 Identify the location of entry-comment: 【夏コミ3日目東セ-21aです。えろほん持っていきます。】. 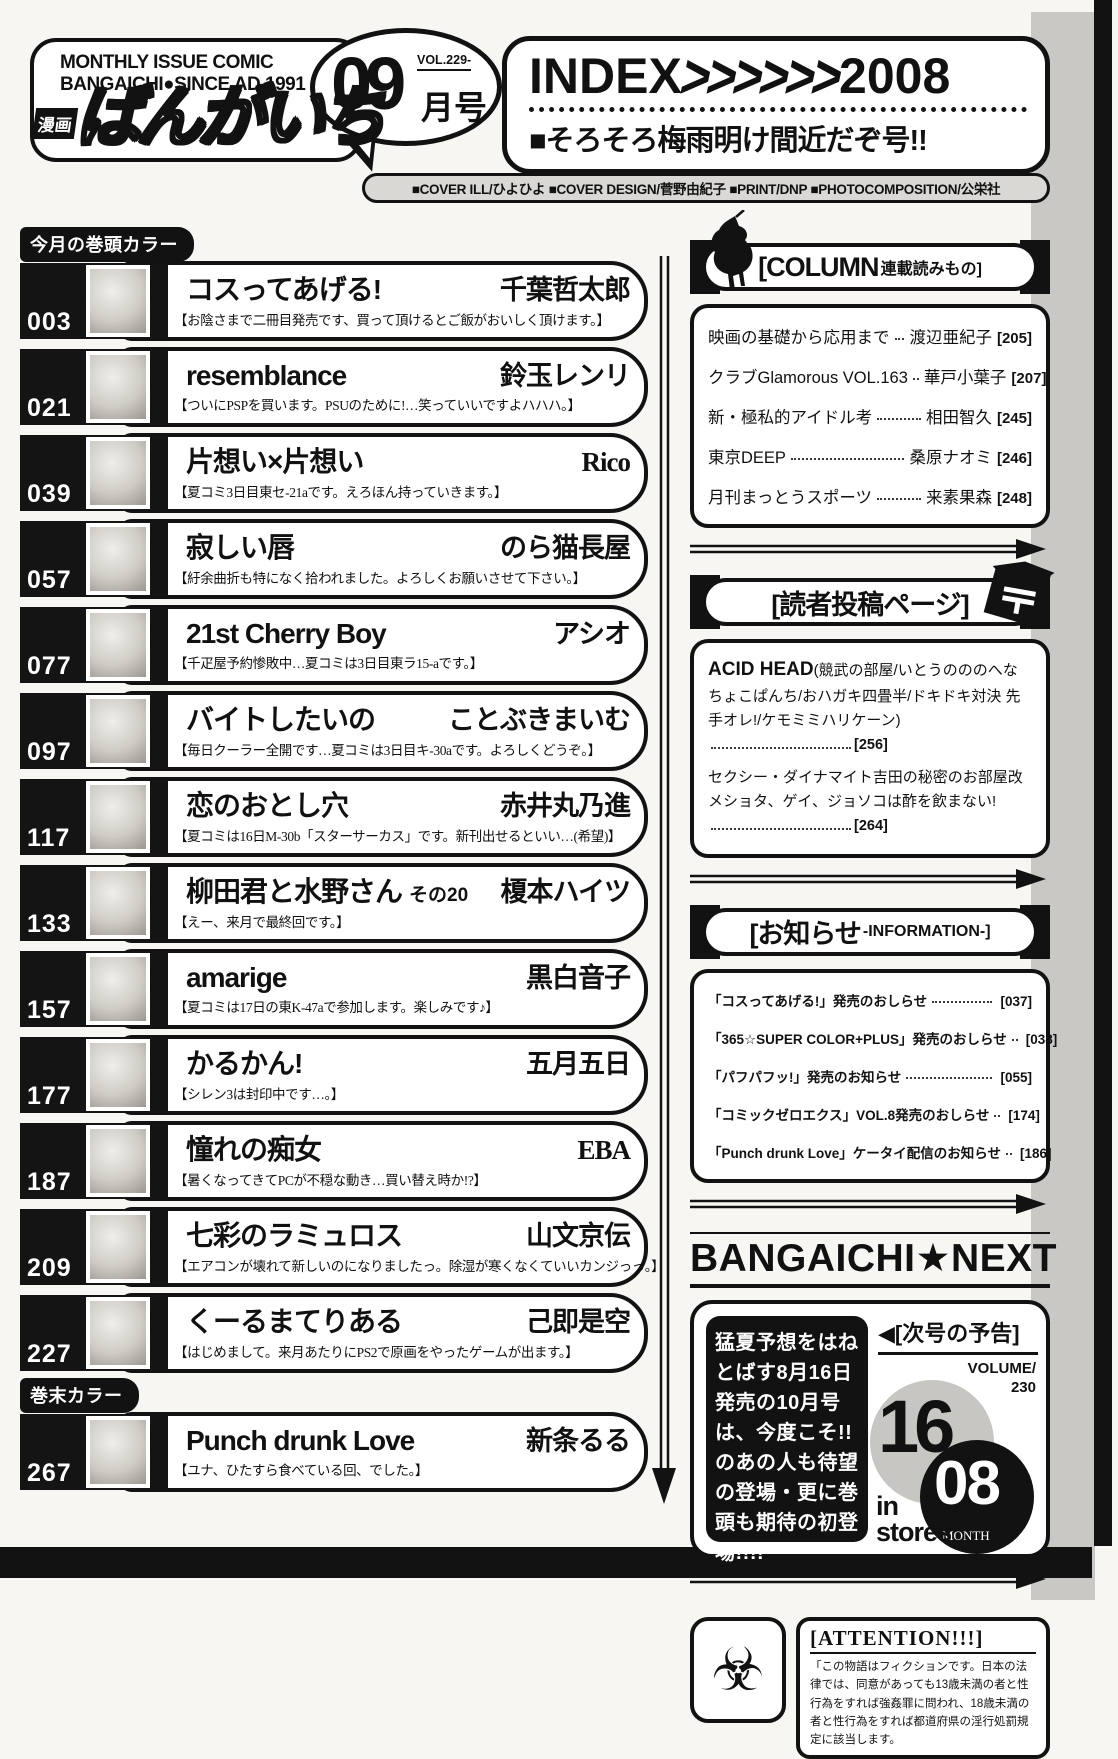
(341, 492).